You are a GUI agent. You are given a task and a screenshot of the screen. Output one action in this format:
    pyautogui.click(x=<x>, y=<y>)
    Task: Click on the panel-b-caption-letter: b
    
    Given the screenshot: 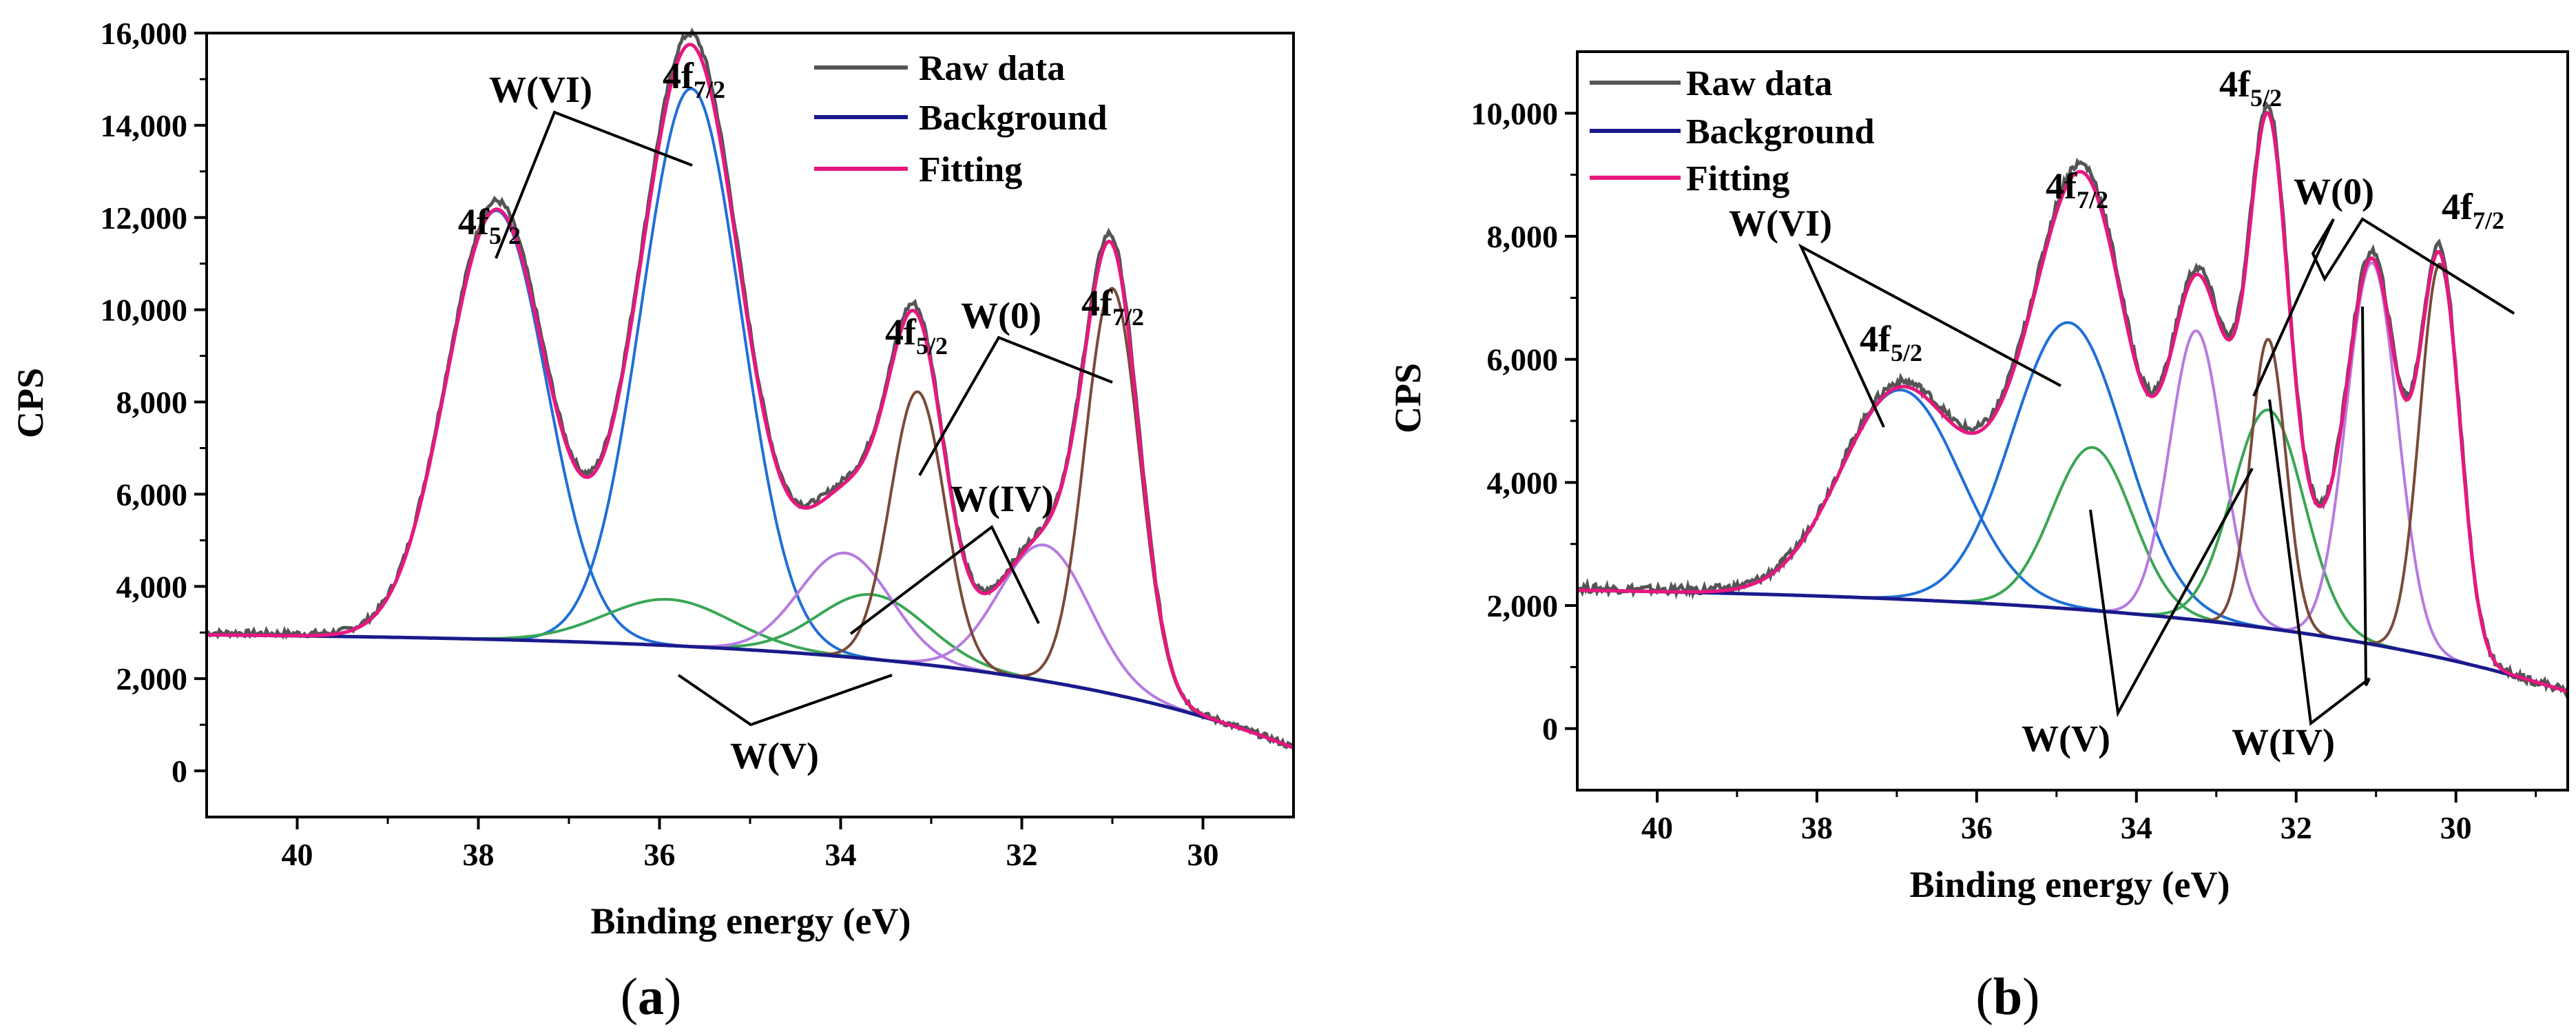 What is the action you would take?
    pyautogui.click(x=2007, y=997)
    